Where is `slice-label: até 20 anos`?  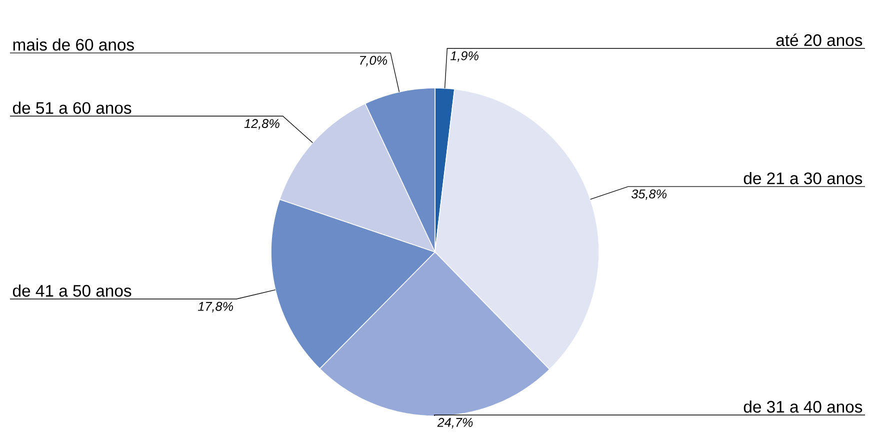 slice-label: até 20 anos is located at coordinates (819, 40).